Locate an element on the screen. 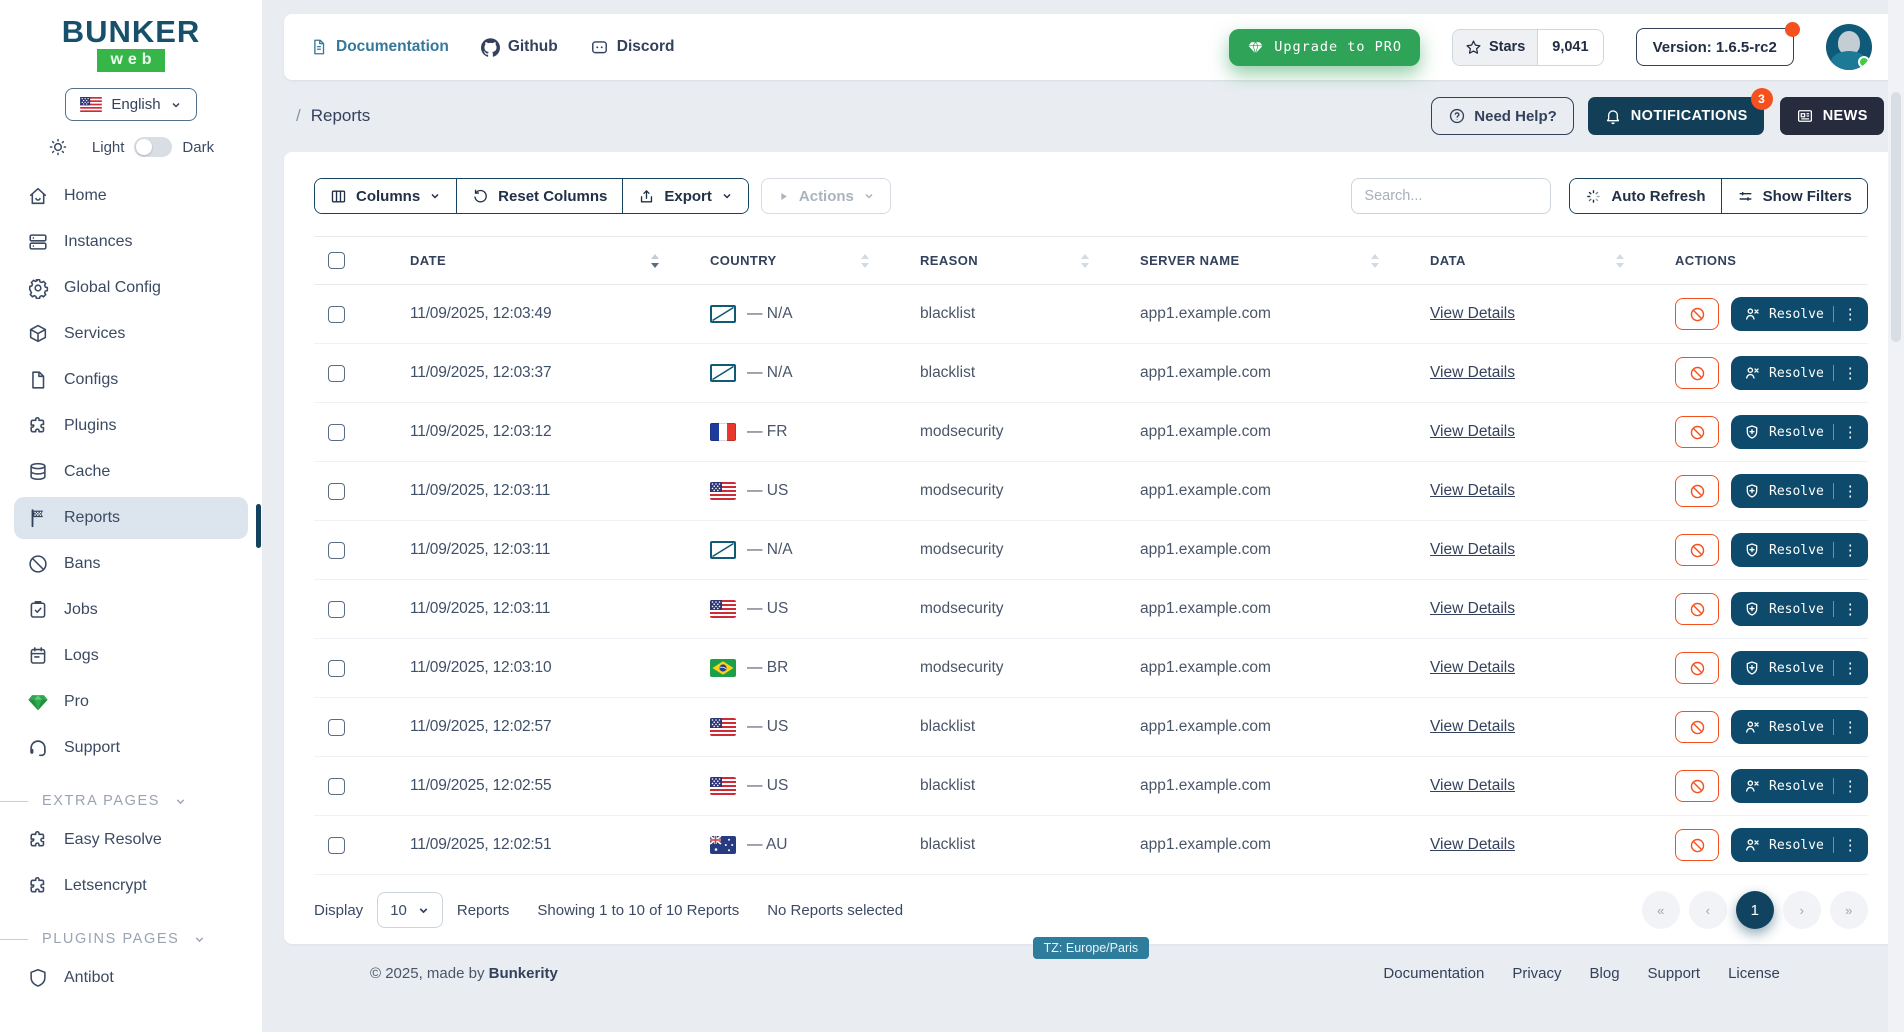 The image size is (1904, 1032). footer-link-blog: Blog is located at coordinates (1604, 973).